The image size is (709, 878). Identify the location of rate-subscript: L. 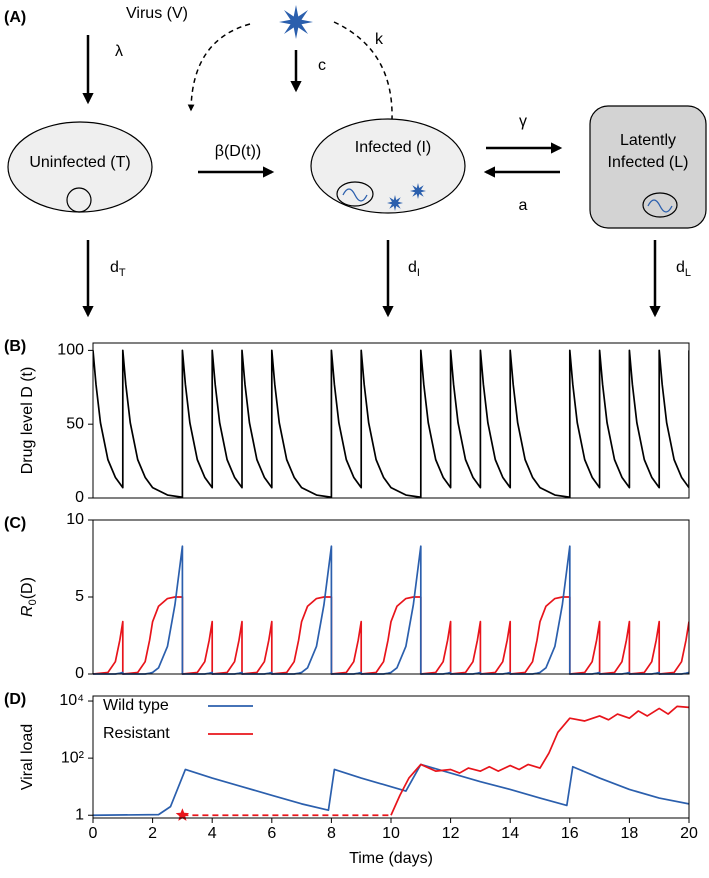
(688, 273).